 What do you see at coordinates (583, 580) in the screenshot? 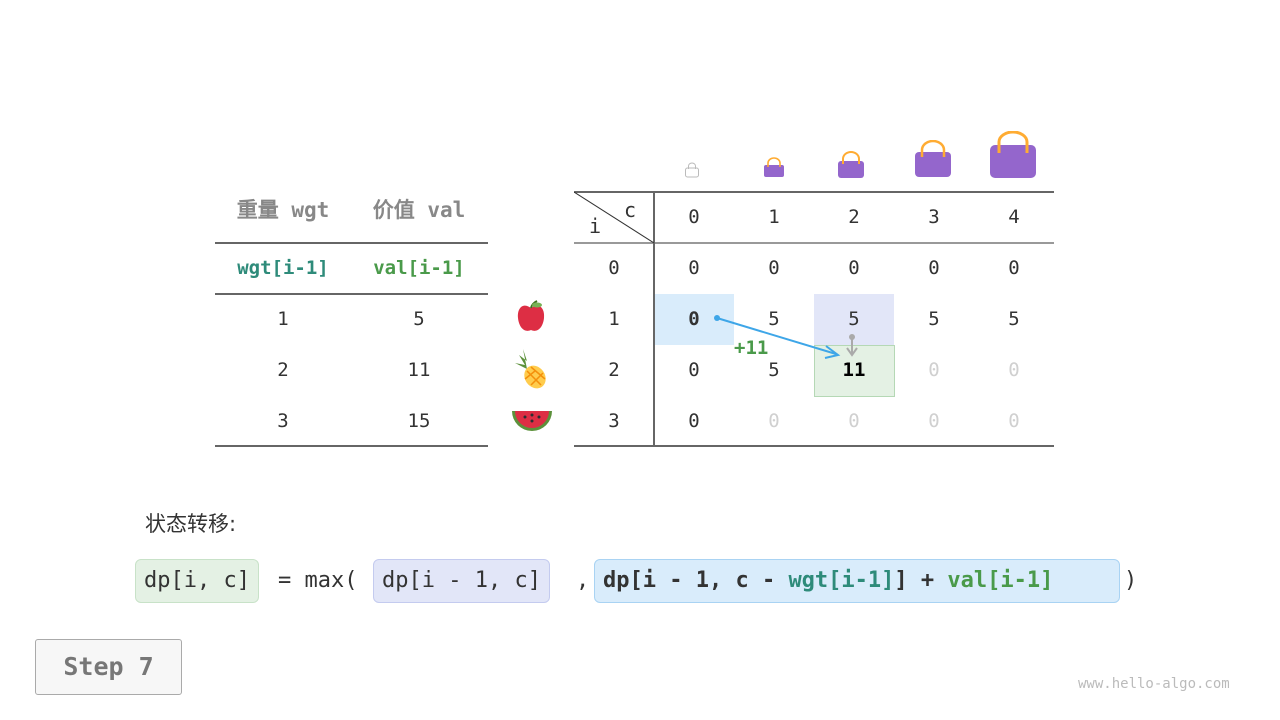
I see `formula-comma: ,` at bounding box center [583, 580].